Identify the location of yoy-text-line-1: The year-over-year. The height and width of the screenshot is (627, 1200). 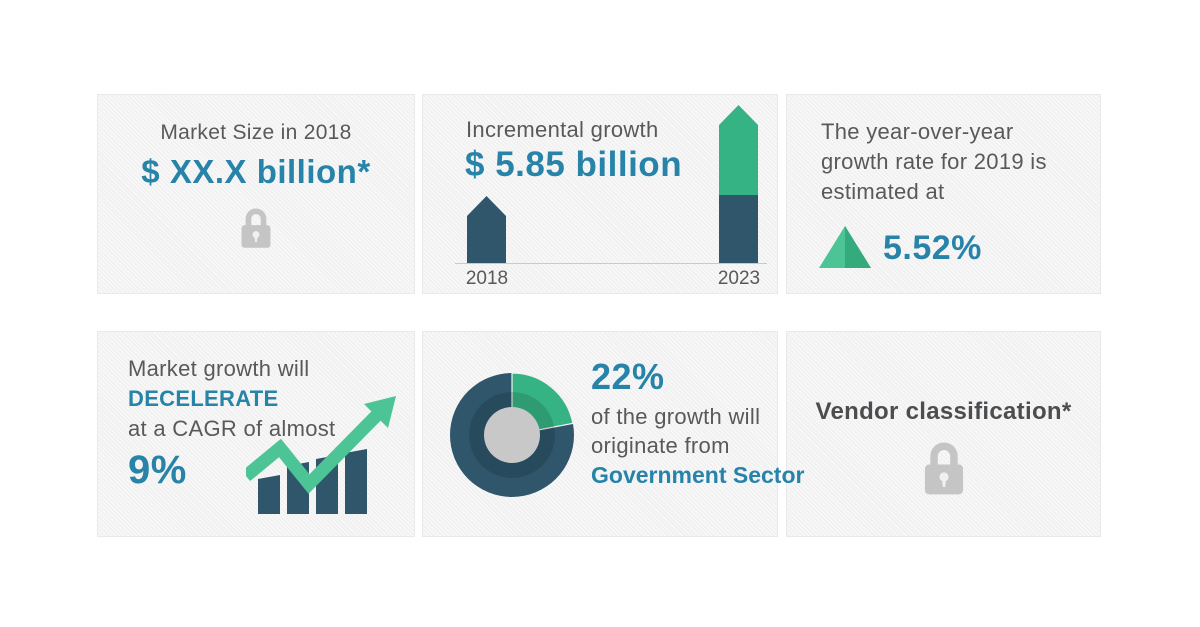
(917, 131).